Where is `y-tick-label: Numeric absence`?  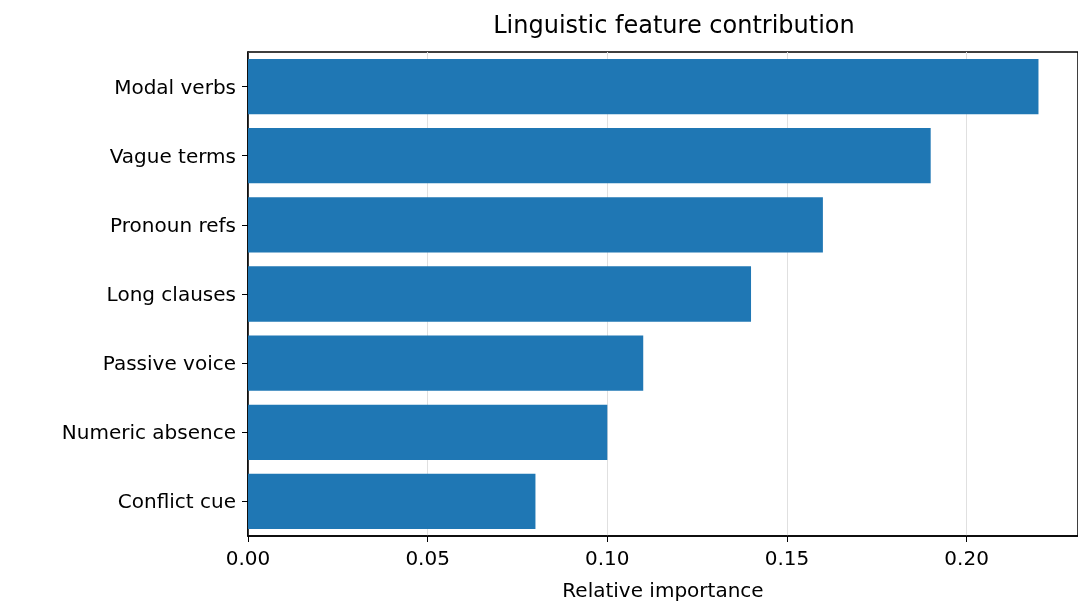
y-tick-label: Numeric absence is located at coordinates (148, 432).